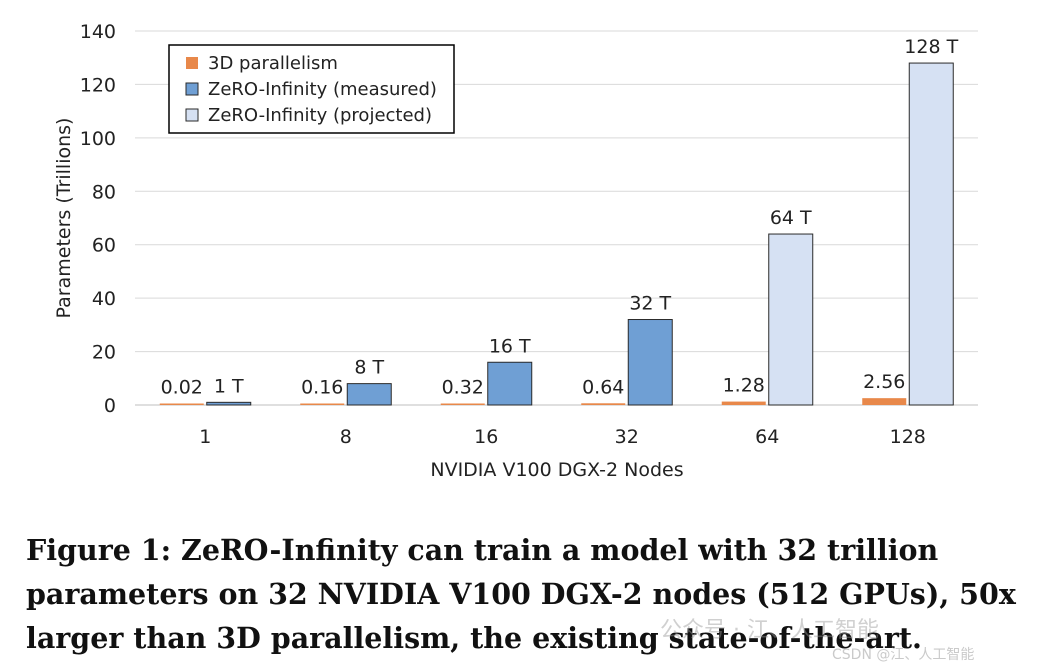 Image resolution: width=1044 pixels, height=670 pixels. Describe the element at coordinates (104, 299) in the screenshot. I see `y-tick-label: 40` at that location.